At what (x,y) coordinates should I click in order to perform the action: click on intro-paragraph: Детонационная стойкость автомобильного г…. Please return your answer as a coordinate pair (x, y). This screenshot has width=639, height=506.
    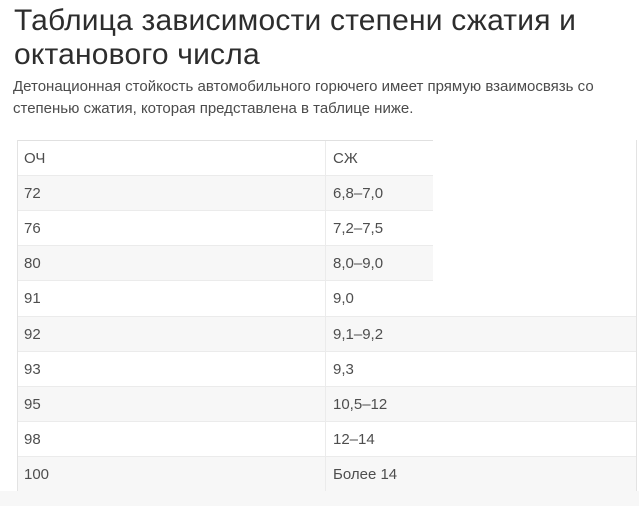
    Looking at the image, I should click on (303, 97).